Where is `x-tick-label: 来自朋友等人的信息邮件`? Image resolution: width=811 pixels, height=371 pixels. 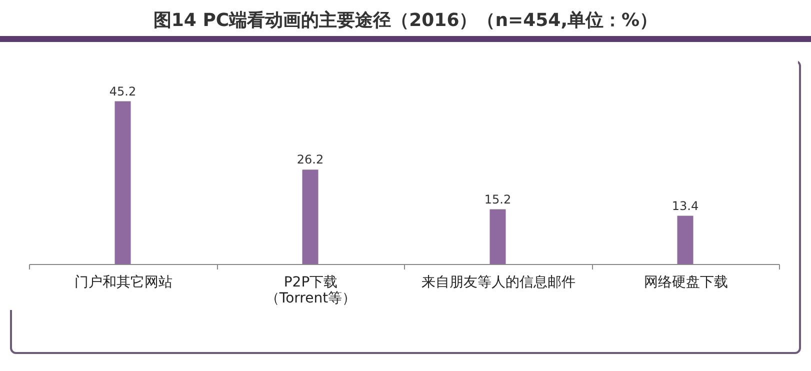 x-tick-label: 来自朋友等人的信息邮件 is located at coordinates (498, 282).